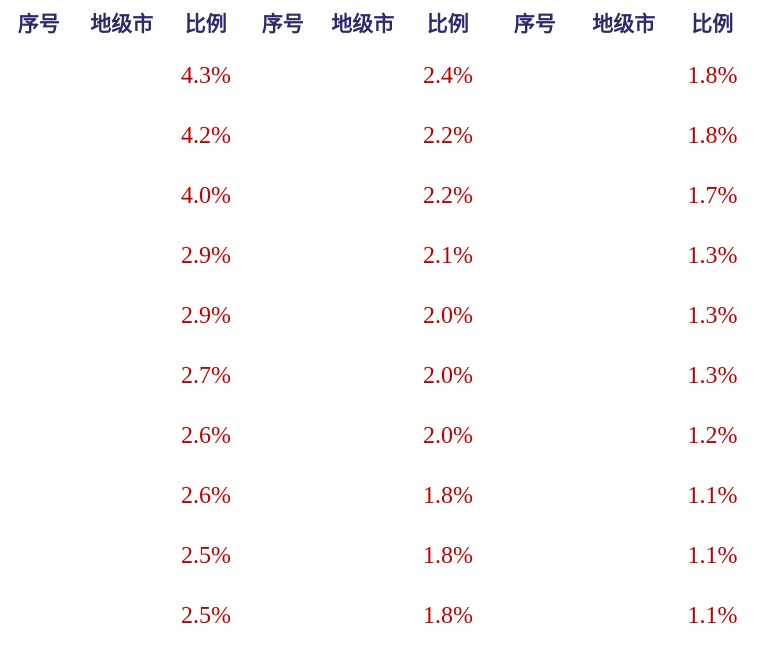 Image resolution: width=757 pixels, height=646 pixels. Describe the element at coordinates (712, 435) in the screenshot. I see `ratio-cell: 1.2%` at that location.